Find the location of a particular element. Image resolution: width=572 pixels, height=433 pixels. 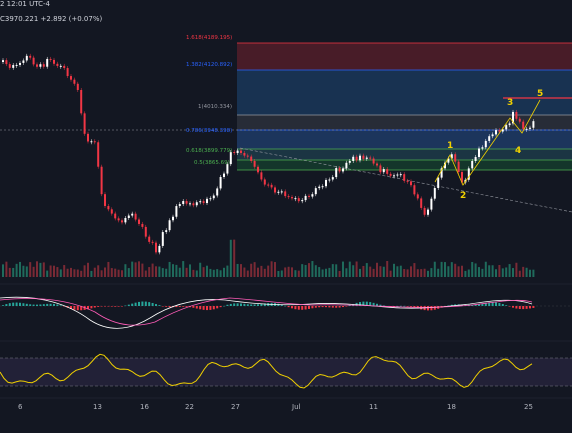

wave-label-4: 4 is located at coordinates (518, 151).